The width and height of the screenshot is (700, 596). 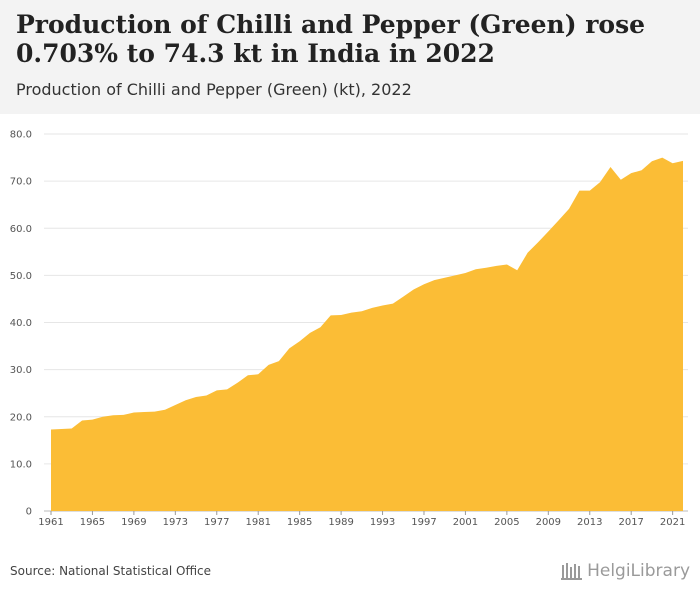 I want to click on y-tick-label: 0, so click(x=29, y=512).